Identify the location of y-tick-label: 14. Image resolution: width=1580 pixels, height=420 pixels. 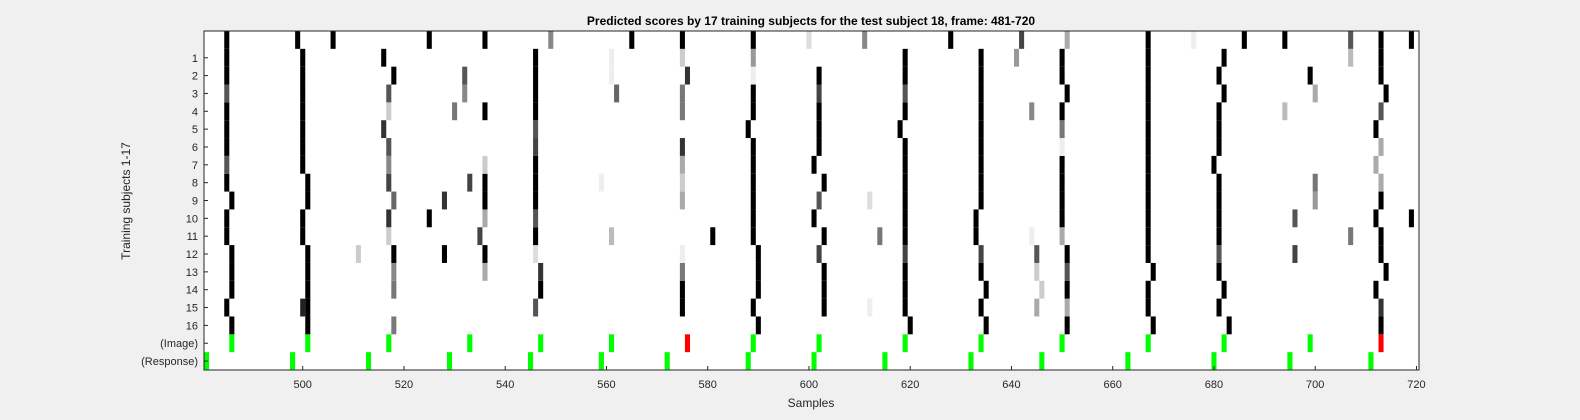
(192, 291).